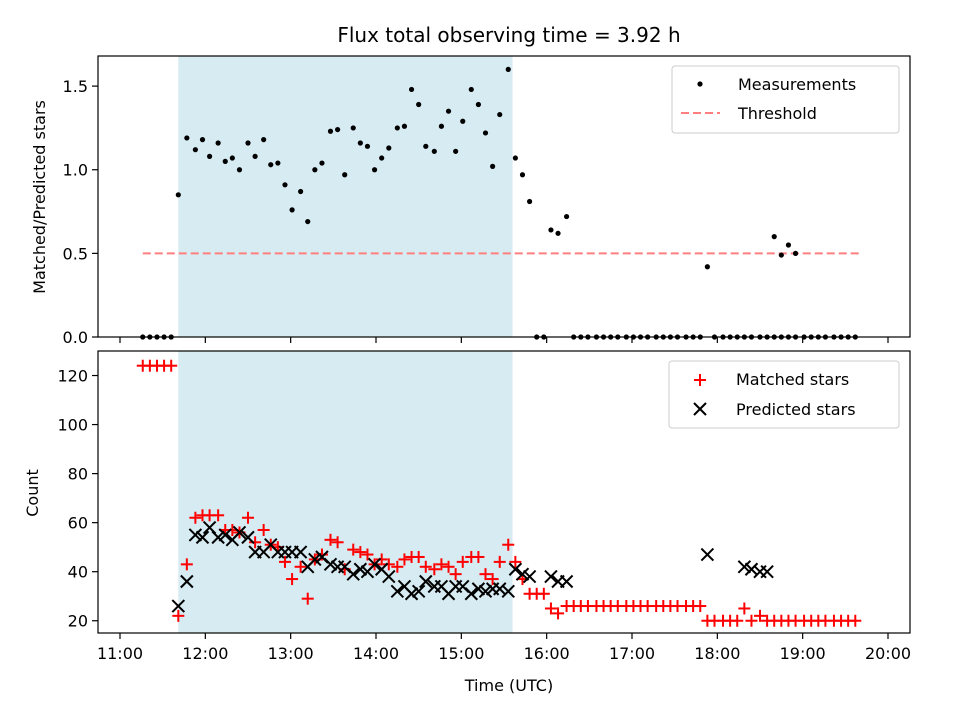 The height and width of the screenshot is (720, 960). What do you see at coordinates (700, 380) in the screenshot?
I see `legend-matched-marker` at bounding box center [700, 380].